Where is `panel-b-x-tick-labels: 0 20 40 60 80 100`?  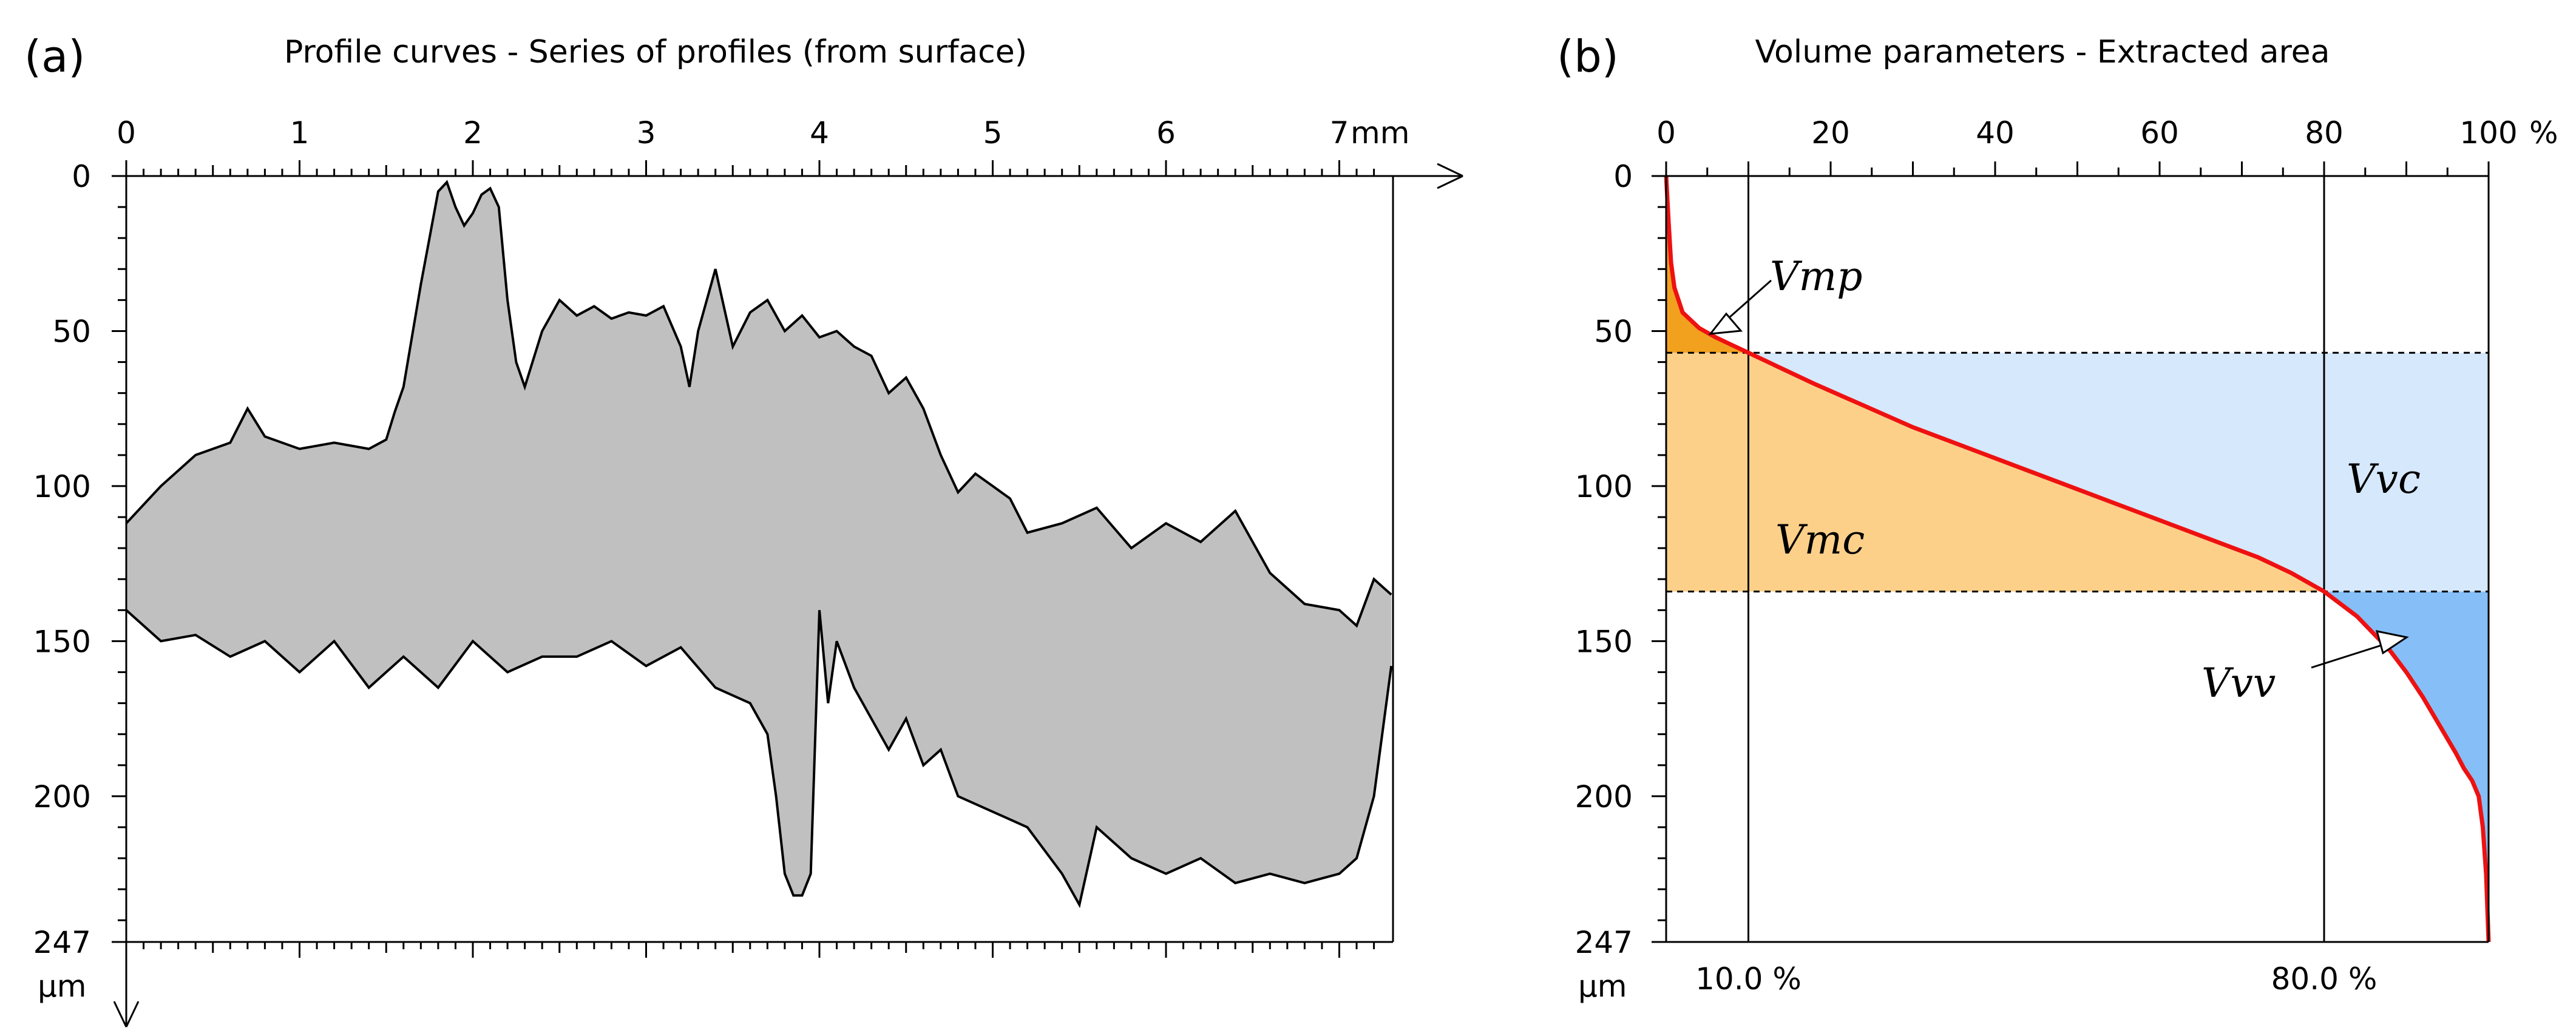
panel-b-x-tick-labels: 0 20 40 60 80 100 is located at coordinates (2087, 133).